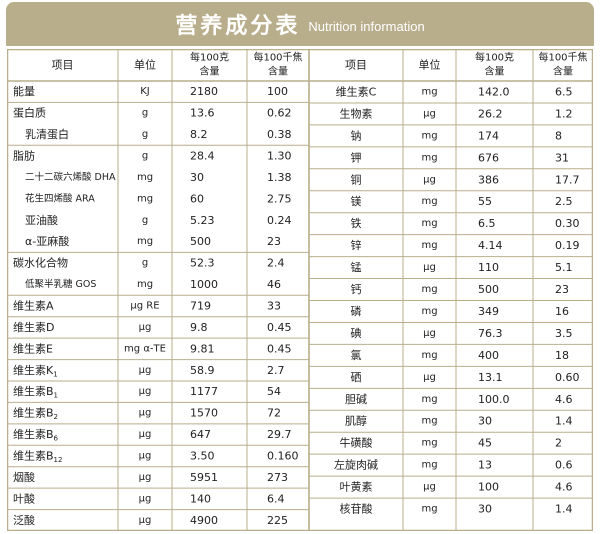  Describe the element at coordinates (279, 198) in the screenshot. I see `value-per-100kj: 2.75` at that location.